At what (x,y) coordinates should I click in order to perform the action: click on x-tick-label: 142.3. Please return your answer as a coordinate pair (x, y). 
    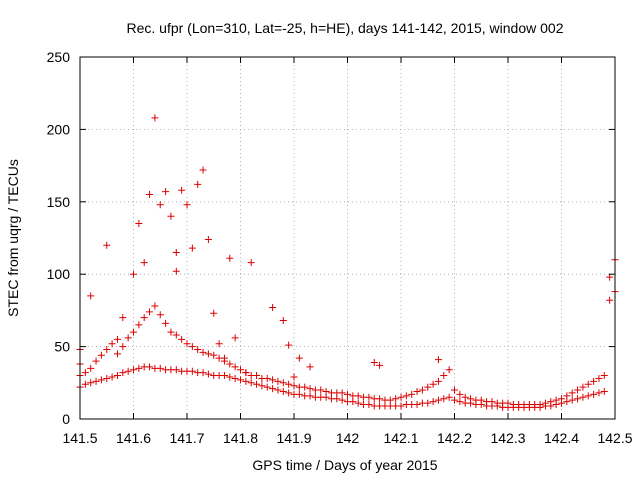
    Looking at the image, I should click on (507, 438).